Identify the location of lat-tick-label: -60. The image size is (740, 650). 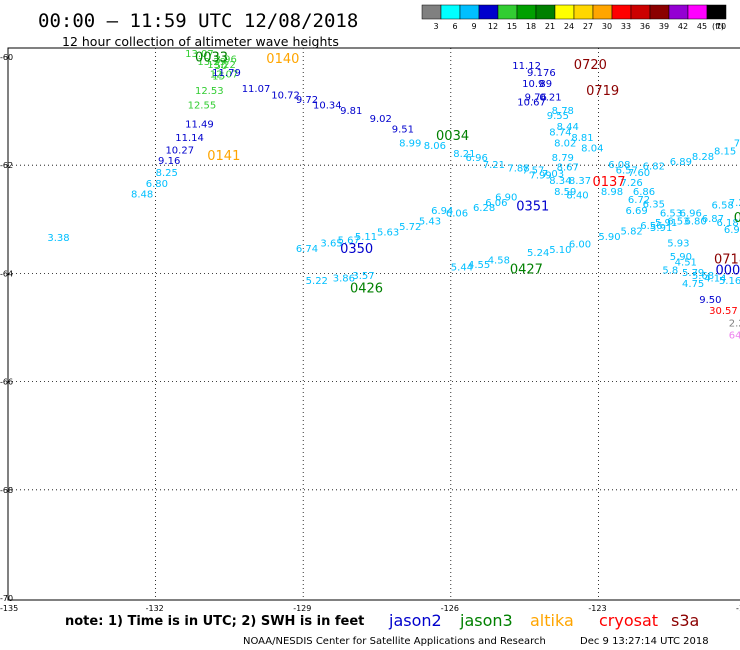
(6, 57).